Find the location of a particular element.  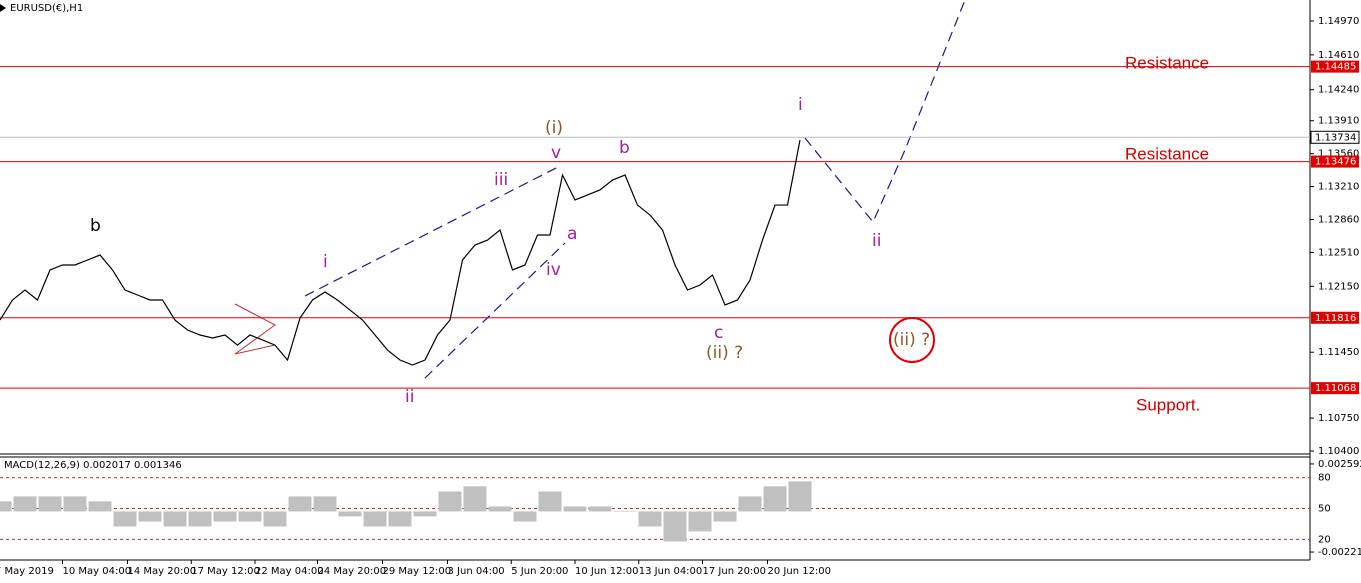

indicator-title: MACD(12,26,9) 0.002017 0.001346 is located at coordinates (93, 465).